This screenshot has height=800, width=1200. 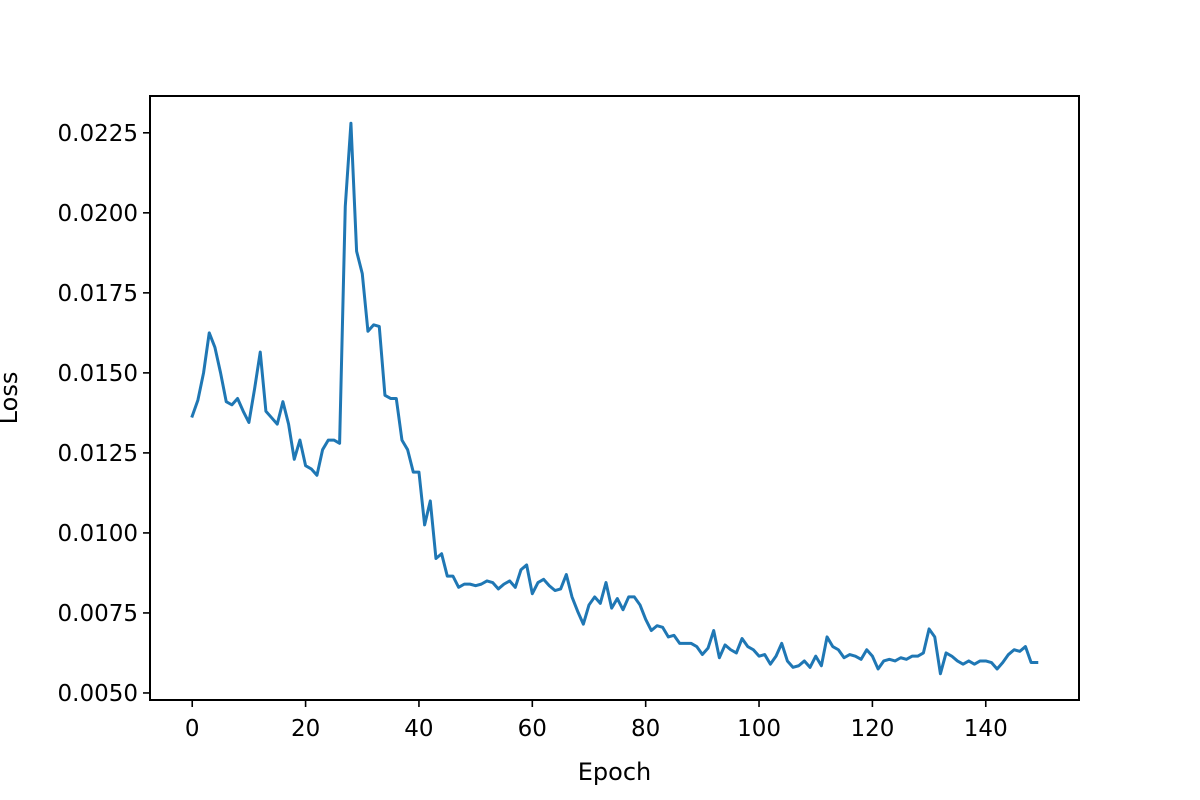 I want to click on x-tick-label: 0, so click(x=192, y=729).